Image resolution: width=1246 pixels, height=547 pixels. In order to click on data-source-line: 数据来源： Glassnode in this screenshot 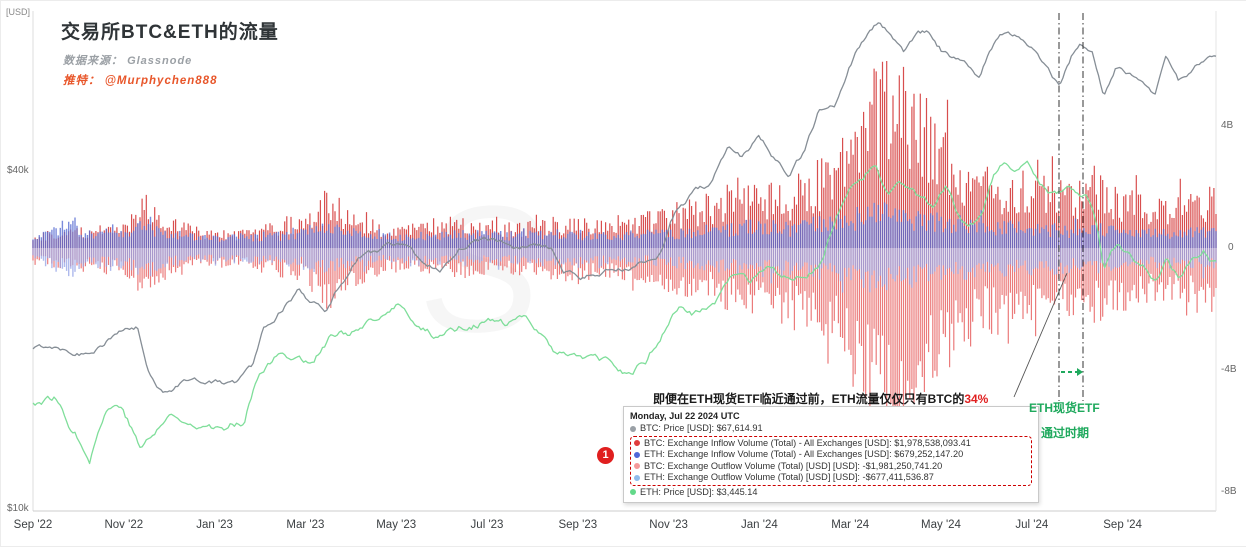, I will do `click(127, 60)`.